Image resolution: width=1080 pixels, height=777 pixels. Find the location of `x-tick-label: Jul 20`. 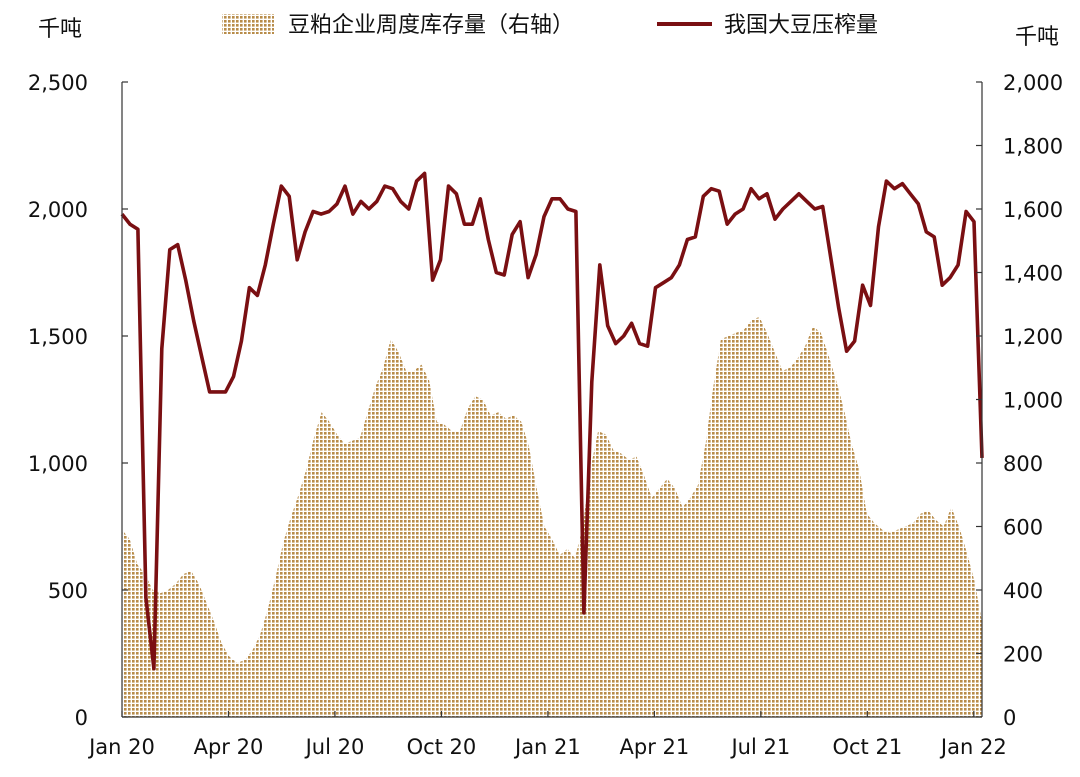

x-tick-label: Jul 20 is located at coordinates (334, 747).